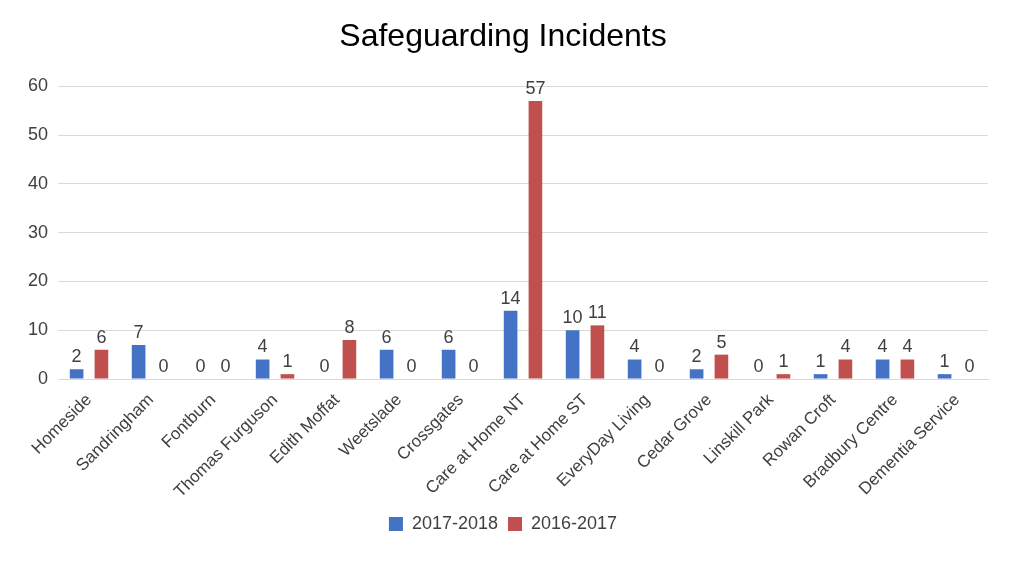 This screenshot has width=1015, height=563. I want to click on data-label: 8, so click(349, 326).